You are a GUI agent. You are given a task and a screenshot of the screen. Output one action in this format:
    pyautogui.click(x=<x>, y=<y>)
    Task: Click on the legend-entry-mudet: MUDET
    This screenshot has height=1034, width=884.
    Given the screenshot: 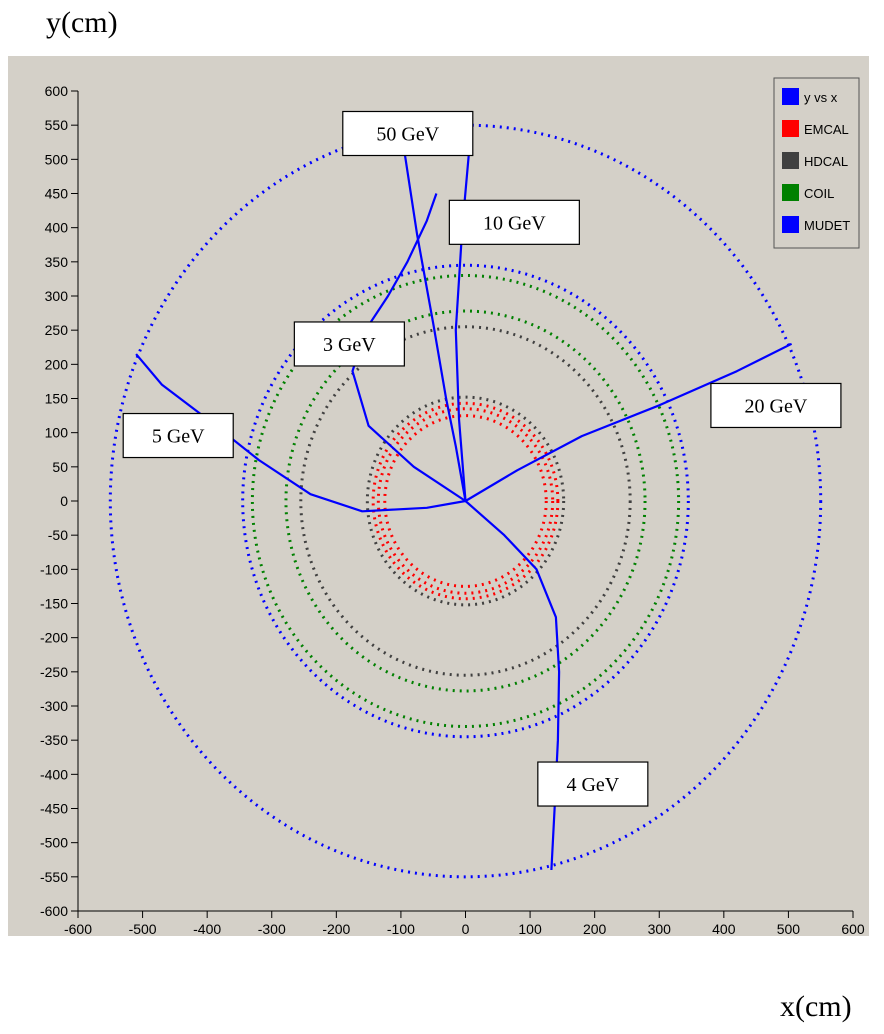 What is the action you would take?
    pyautogui.click(x=816, y=224)
    